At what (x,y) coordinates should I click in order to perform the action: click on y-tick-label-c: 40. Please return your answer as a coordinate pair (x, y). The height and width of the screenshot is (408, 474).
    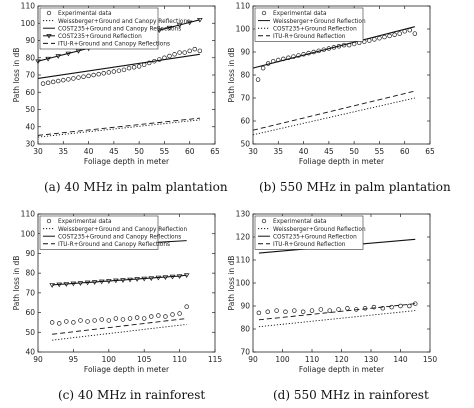
    Looking at the image, I should click on (30, 352).